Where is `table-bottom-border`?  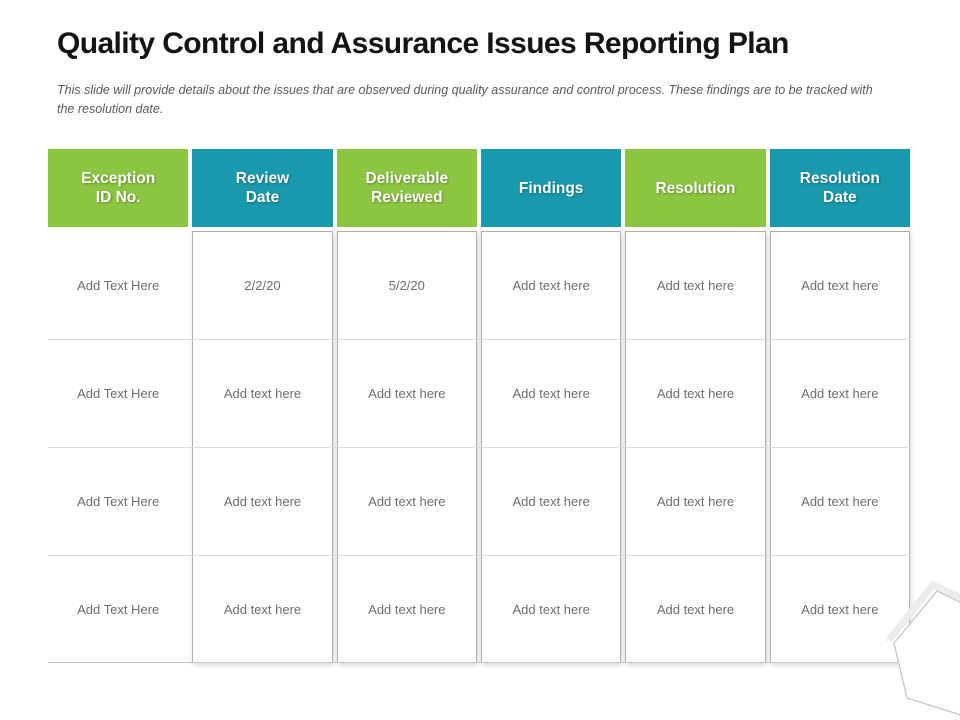
table-bottom-border is located at coordinates (479, 662).